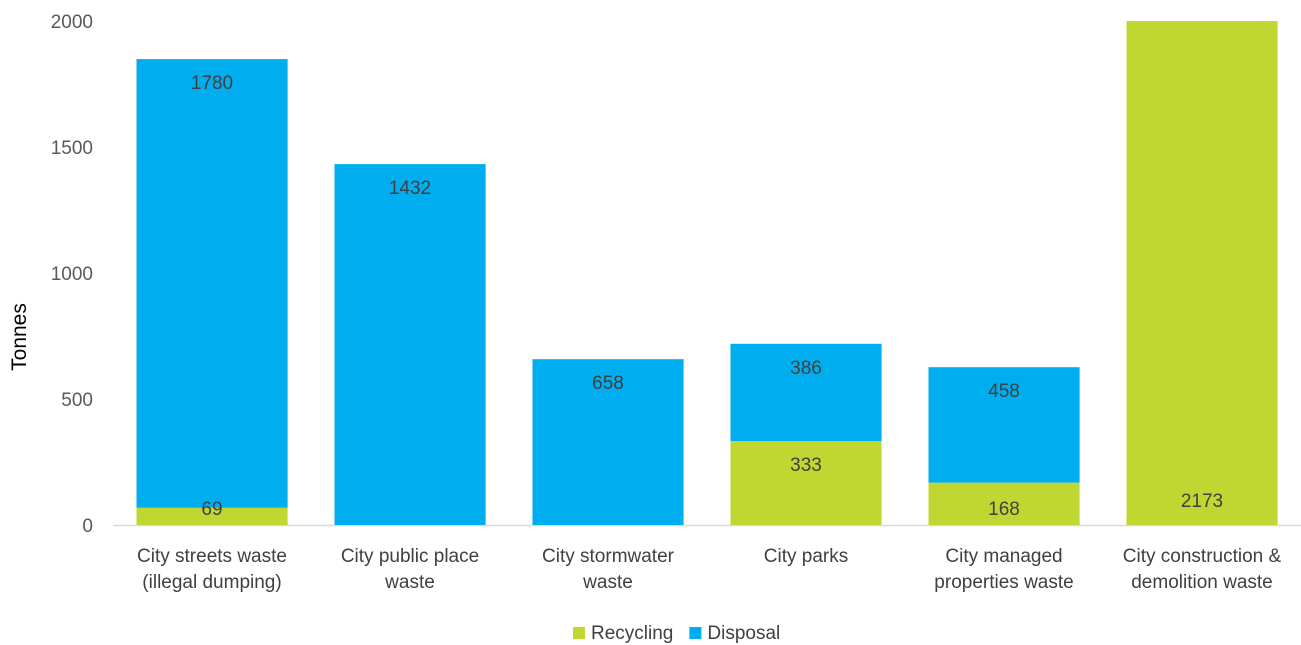 The image size is (1301, 645). I want to click on data-label: 1780, so click(212, 83).